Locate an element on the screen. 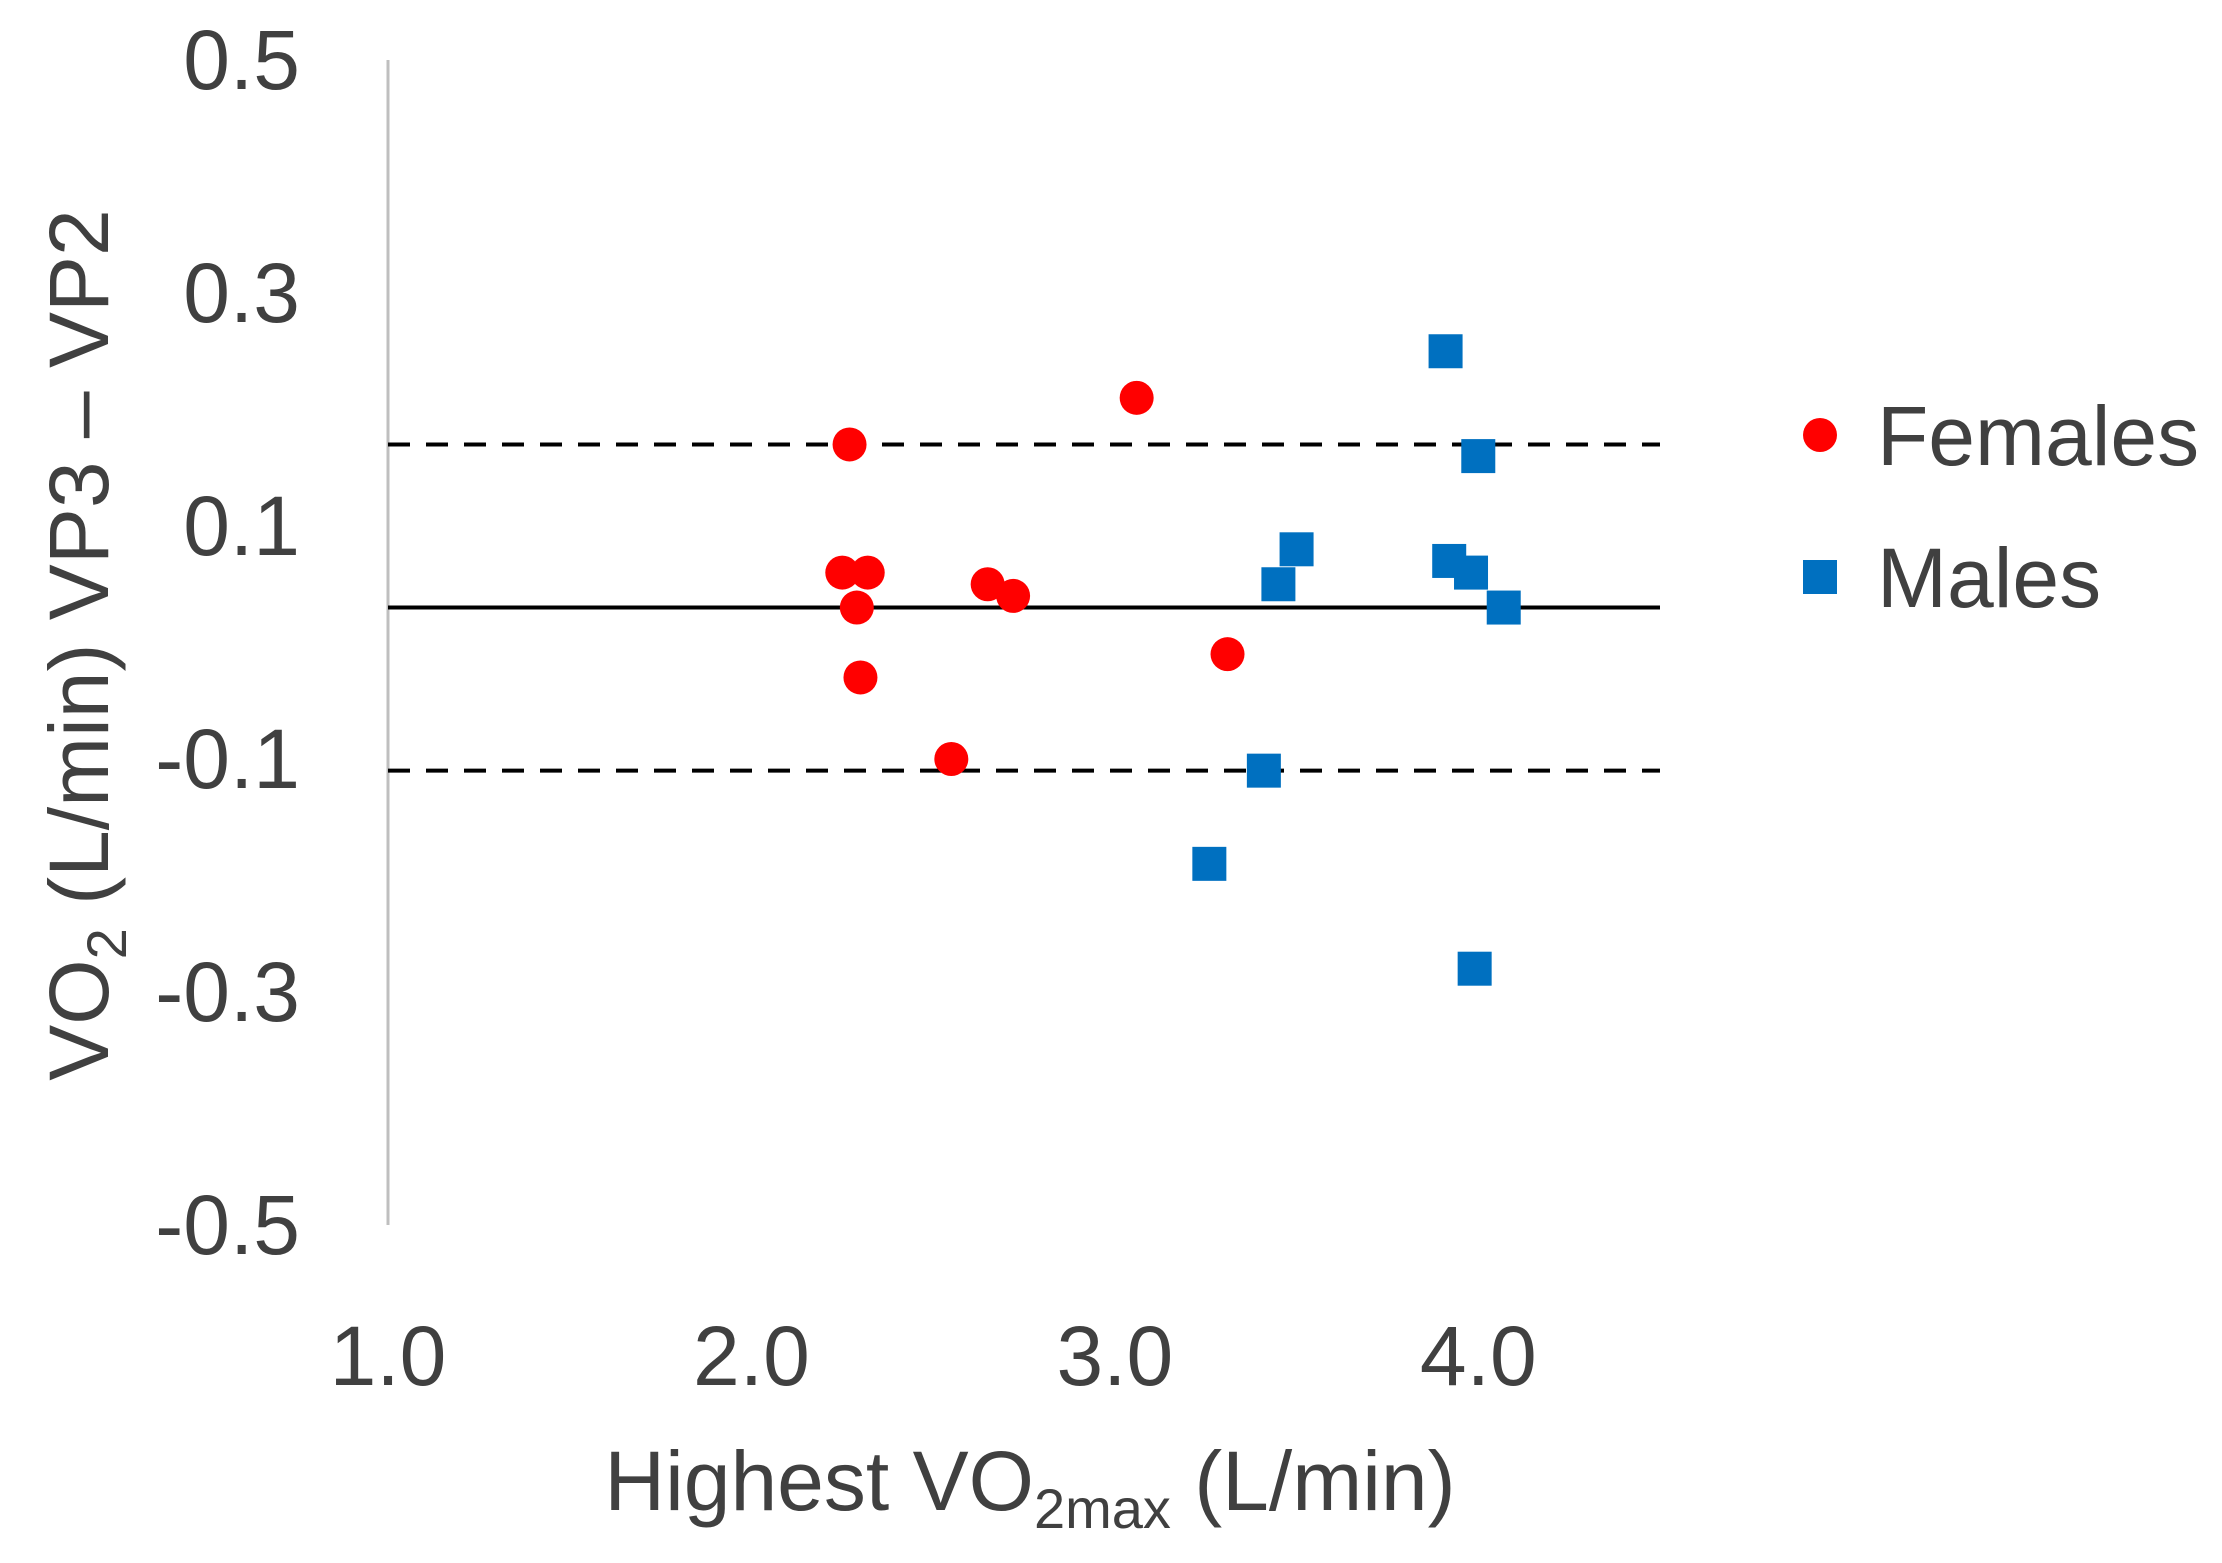 The image size is (2222, 1563). legend-label-males: Males is located at coordinates (1989, 578).